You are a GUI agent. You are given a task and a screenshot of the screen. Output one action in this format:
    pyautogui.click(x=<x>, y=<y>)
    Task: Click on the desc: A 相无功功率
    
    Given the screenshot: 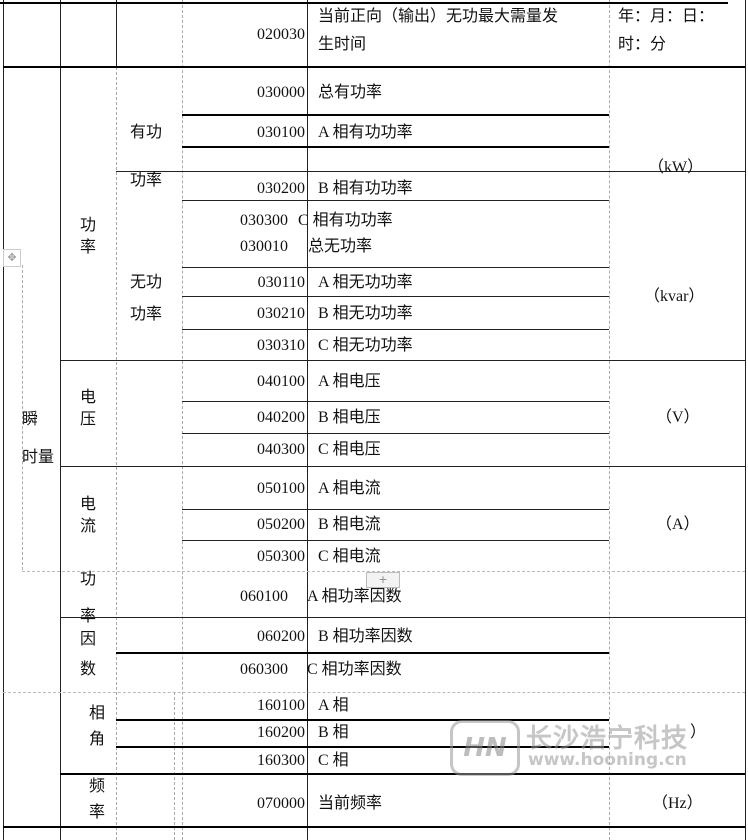 What is the action you would take?
    pyautogui.click(x=365, y=282)
    